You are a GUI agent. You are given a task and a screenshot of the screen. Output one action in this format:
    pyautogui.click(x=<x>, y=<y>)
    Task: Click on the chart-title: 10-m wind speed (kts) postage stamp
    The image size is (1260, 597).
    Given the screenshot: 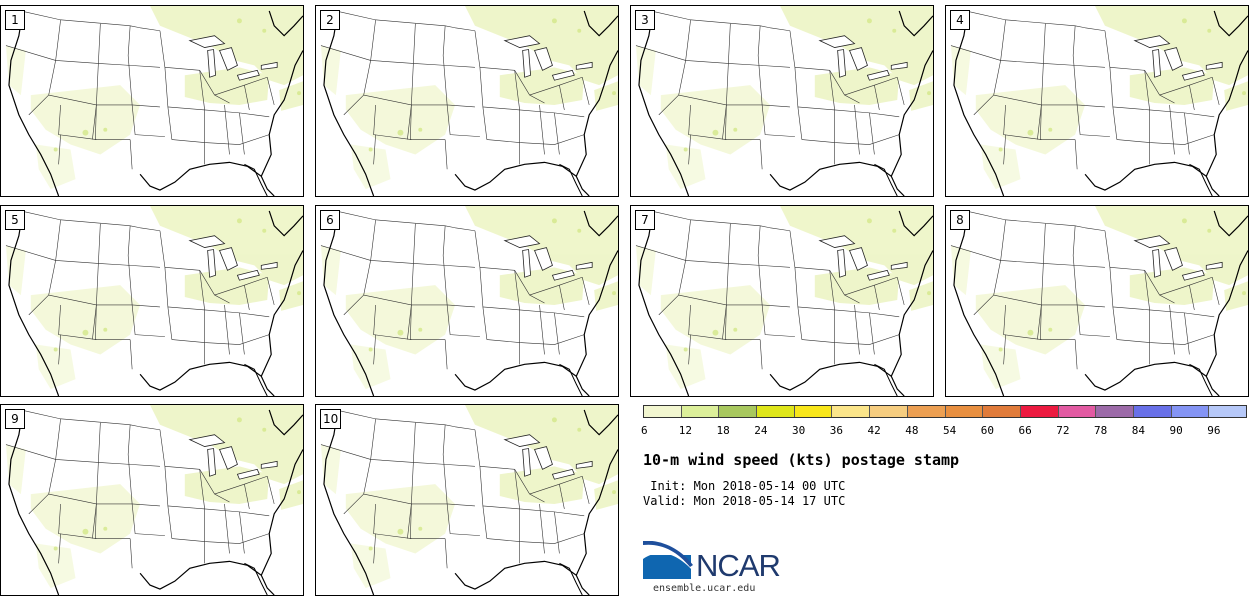 What is the action you would take?
    pyautogui.click(x=801, y=460)
    